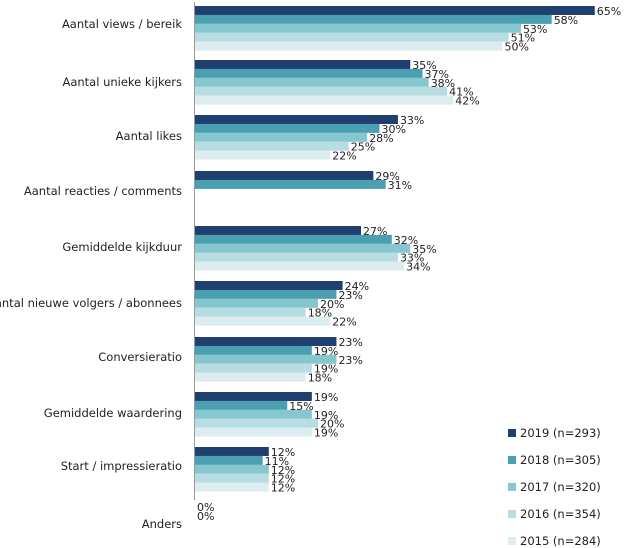  I want to click on value-label-gemiddelde-waardering-series-2: 19%, so click(326, 415).